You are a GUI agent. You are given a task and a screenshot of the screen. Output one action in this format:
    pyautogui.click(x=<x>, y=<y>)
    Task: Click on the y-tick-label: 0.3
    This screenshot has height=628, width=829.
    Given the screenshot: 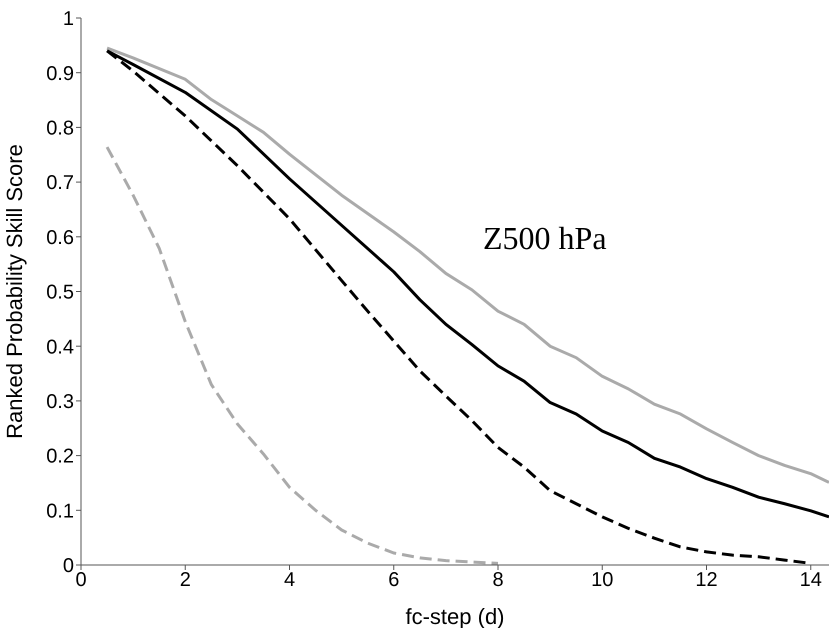 What is the action you would take?
    pyautogui.click(x=60, y=402)
    